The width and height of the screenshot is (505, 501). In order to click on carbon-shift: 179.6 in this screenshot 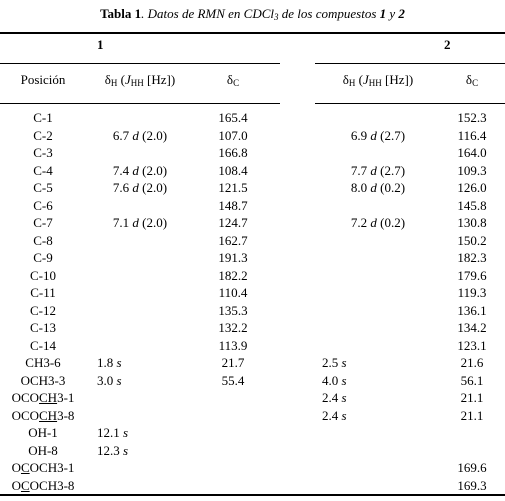, I will do `click(458, 276)`.